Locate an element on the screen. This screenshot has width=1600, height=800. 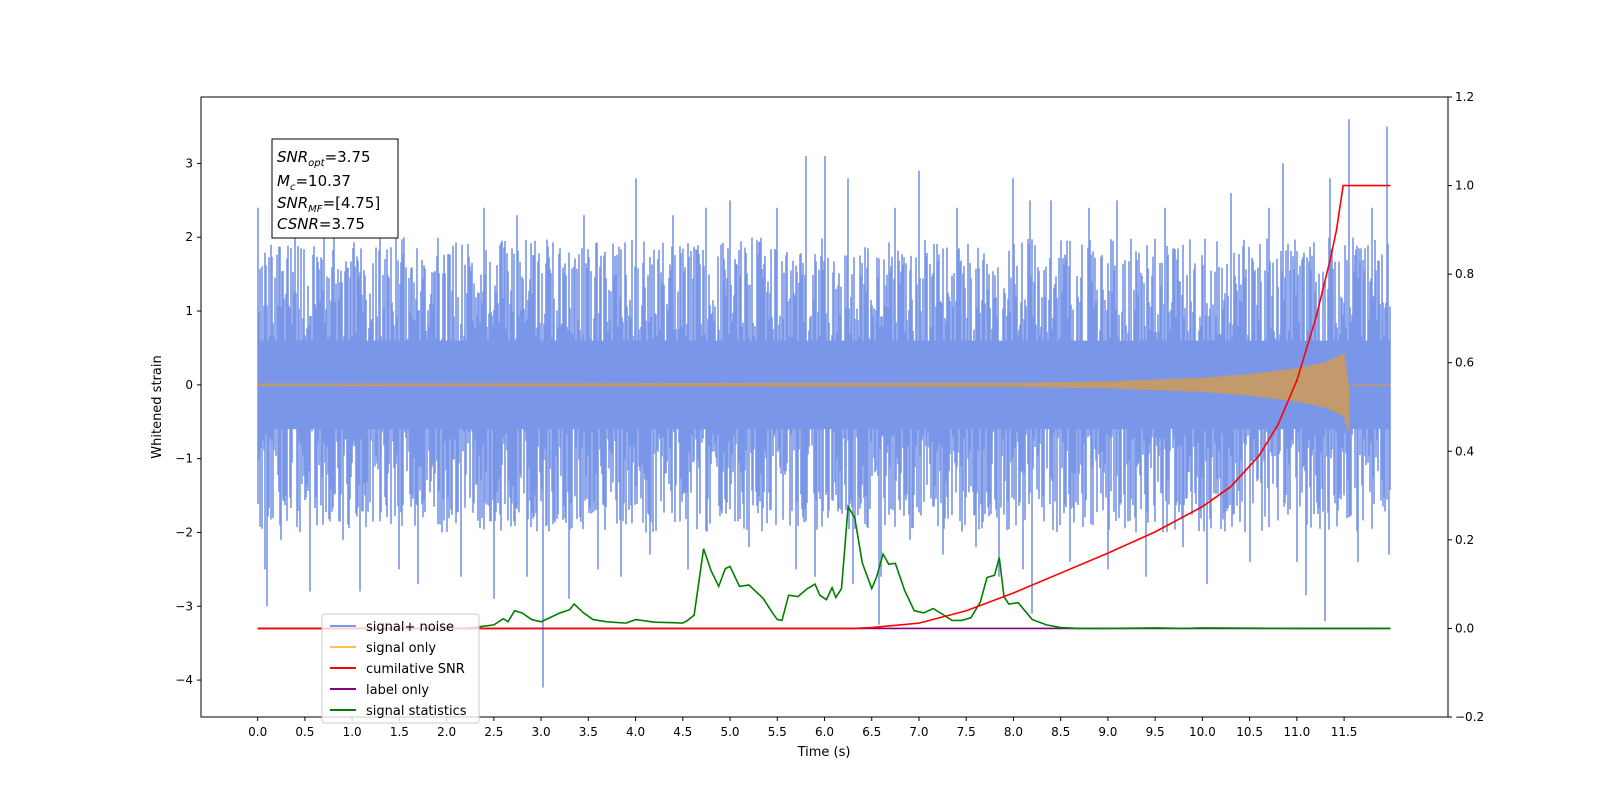
x-tick-label: 3.5 is located at coordinates (588, 732).